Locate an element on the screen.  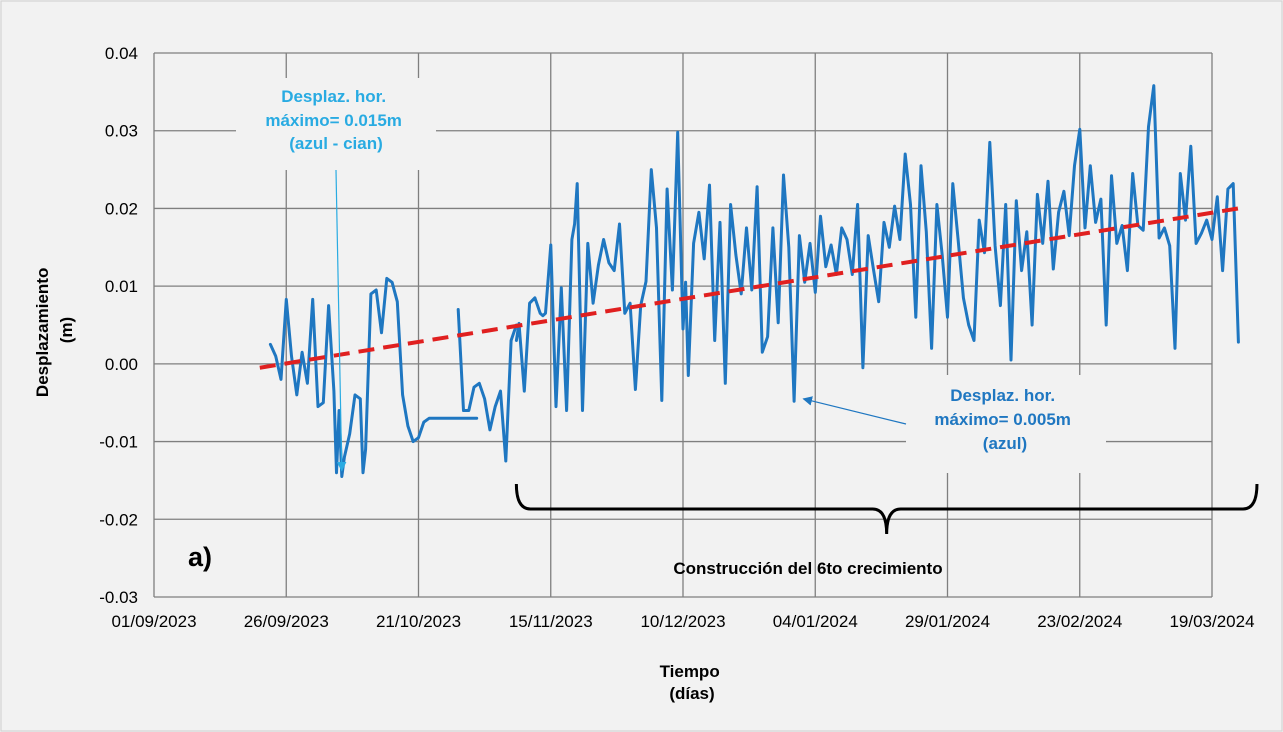
y-tick-label: 0.03 is located at coordinates (121, 131).